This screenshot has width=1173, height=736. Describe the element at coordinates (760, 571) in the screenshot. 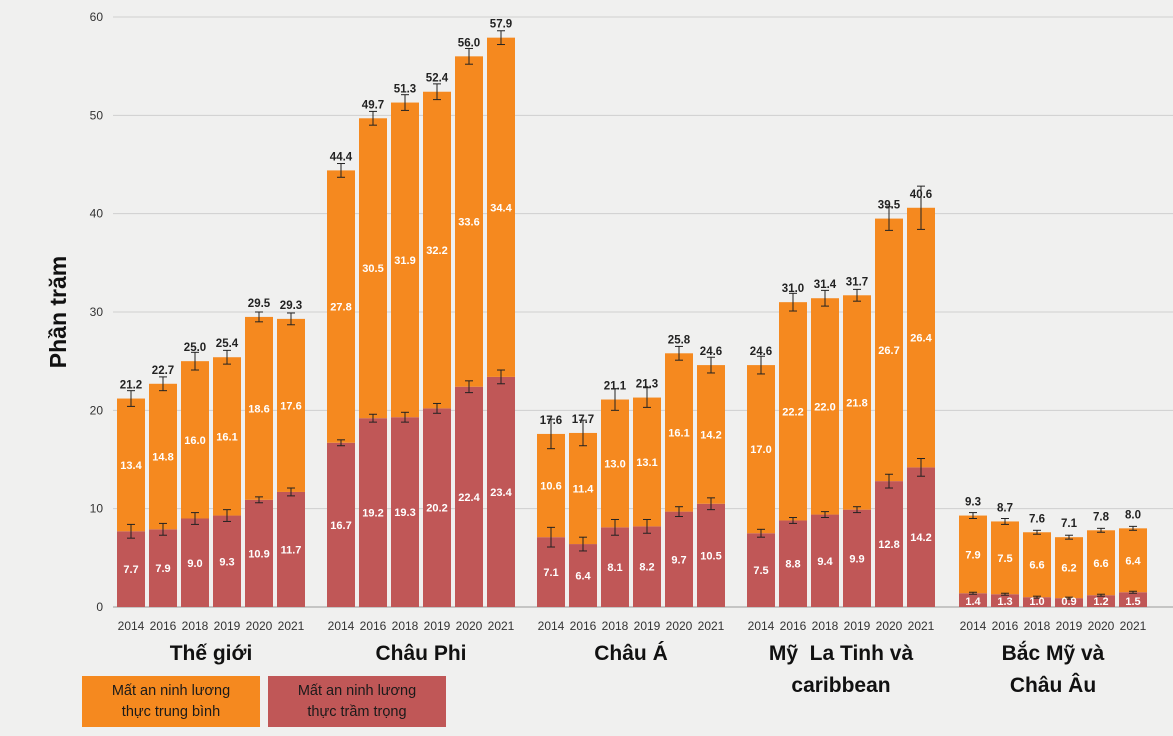

I see `severe-value-label: 7.5` at that location.